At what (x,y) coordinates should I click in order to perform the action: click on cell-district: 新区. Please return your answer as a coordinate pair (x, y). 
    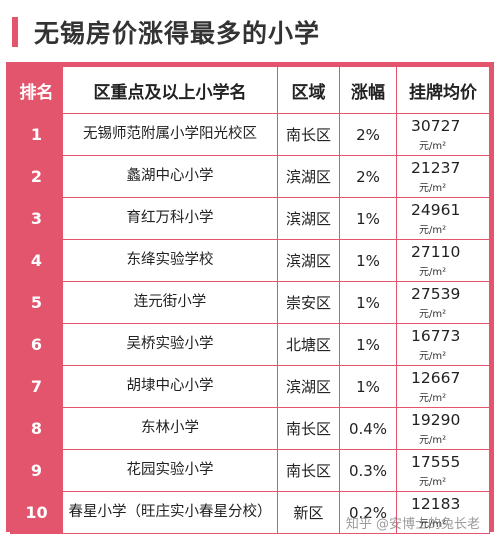
    Looking at the image, I should click on (308, 512).